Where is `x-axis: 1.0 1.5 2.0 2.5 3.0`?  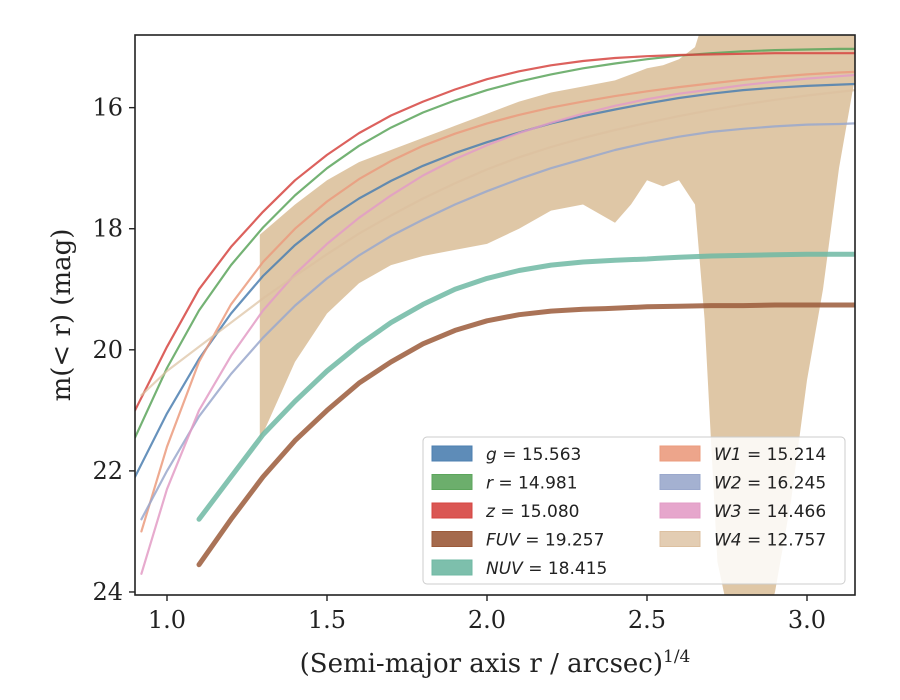
x-axis: 1.0 1.5 2.0 2.5 3.0 is located at coordinates (487, 614).